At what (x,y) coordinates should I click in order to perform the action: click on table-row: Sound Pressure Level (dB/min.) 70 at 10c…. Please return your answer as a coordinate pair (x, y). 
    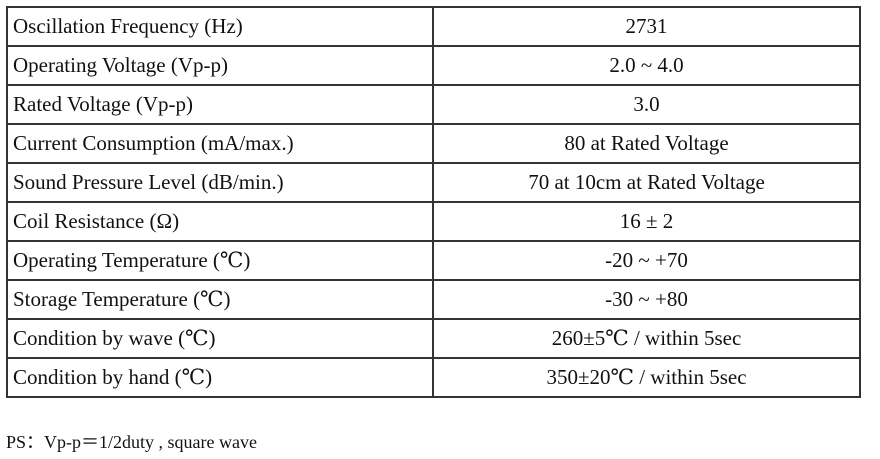
    Looking at the image, I should click on (433, 182).